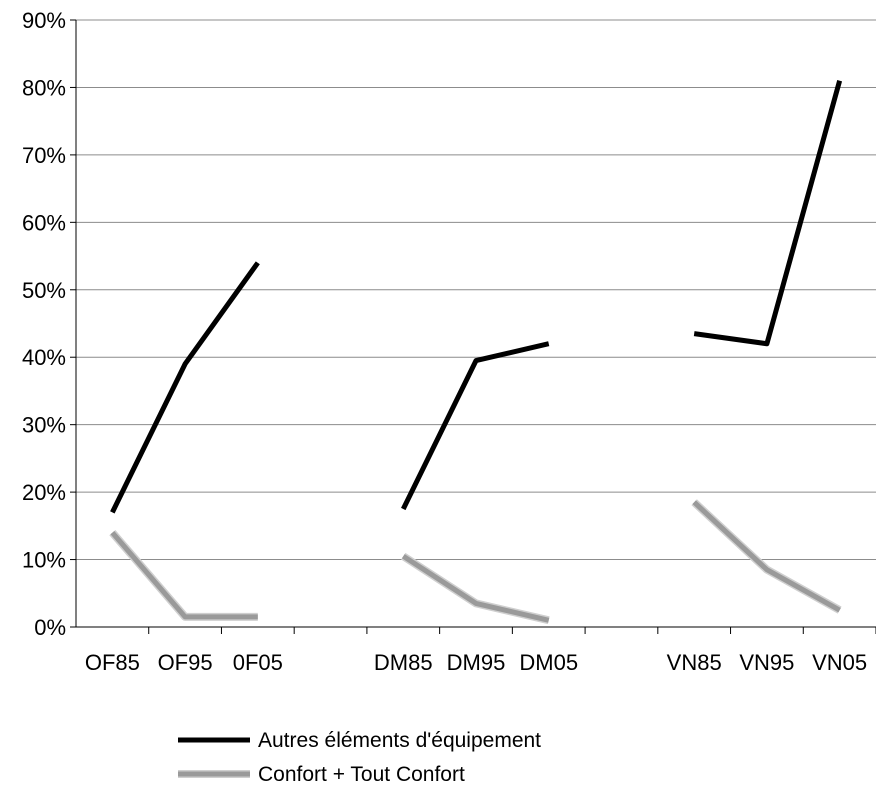  I want to click on y-tick-labels: 0% 10% 20% 30% 40% 50% 60% 70% 80% 90%, so click(44, 324).